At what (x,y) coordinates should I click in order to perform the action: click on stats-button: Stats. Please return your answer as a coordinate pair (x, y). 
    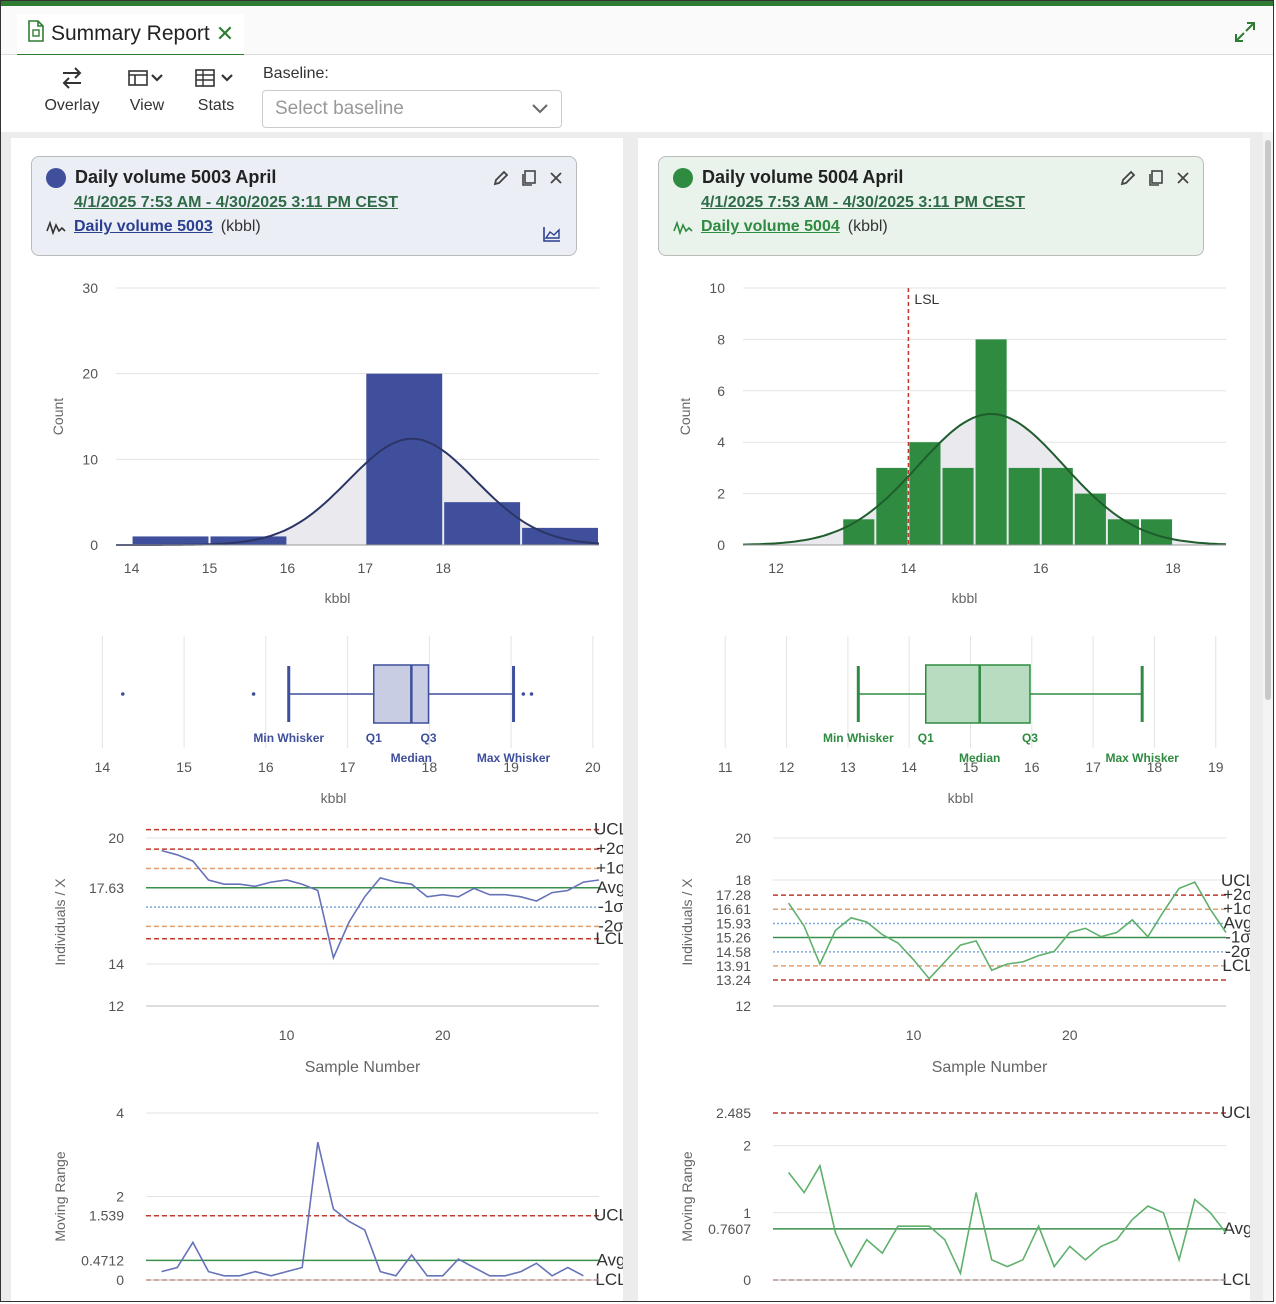
    Looking at the image, I should click on (216, 90).